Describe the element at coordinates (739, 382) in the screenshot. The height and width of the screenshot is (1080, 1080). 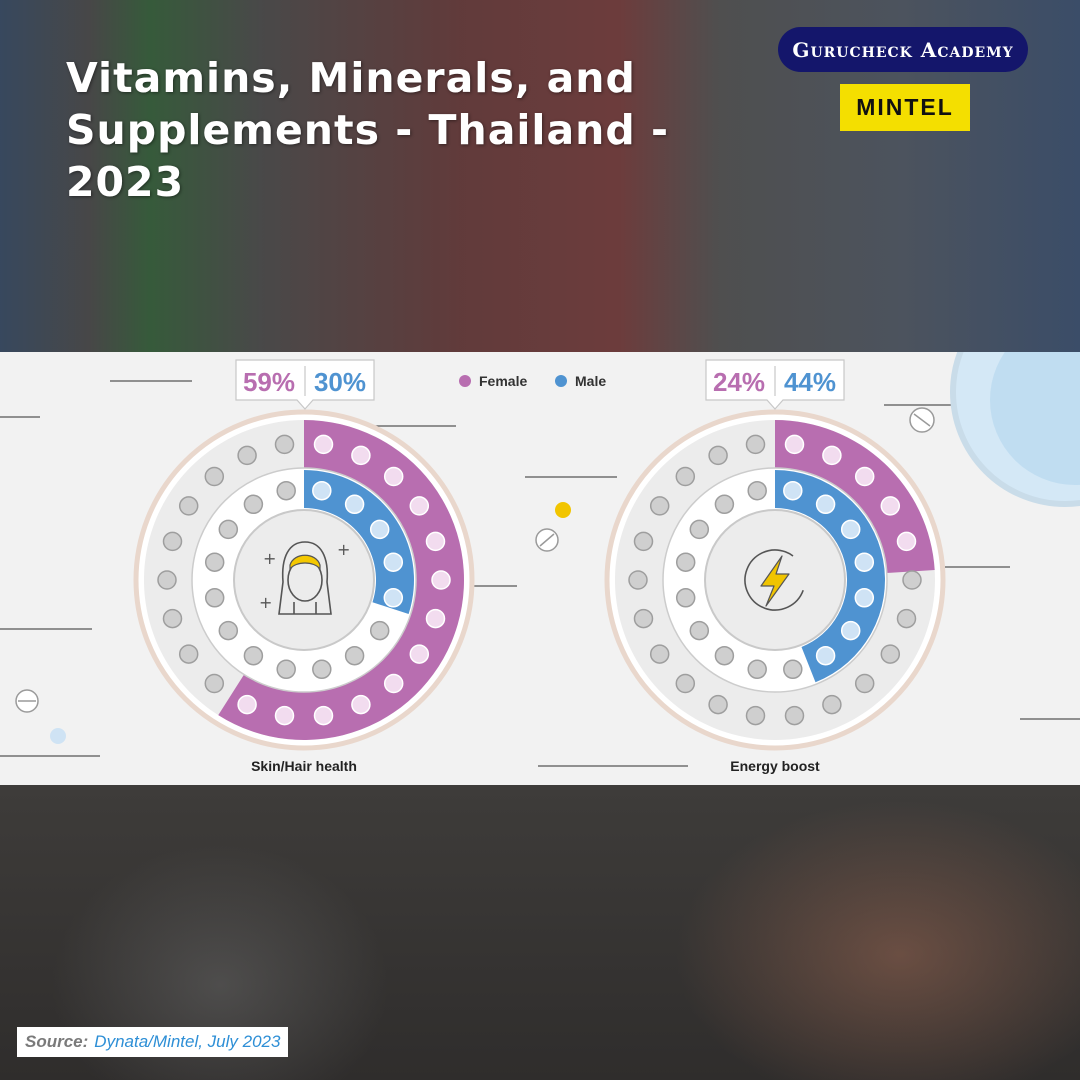
I see `female-value-label: 24%` at that location.